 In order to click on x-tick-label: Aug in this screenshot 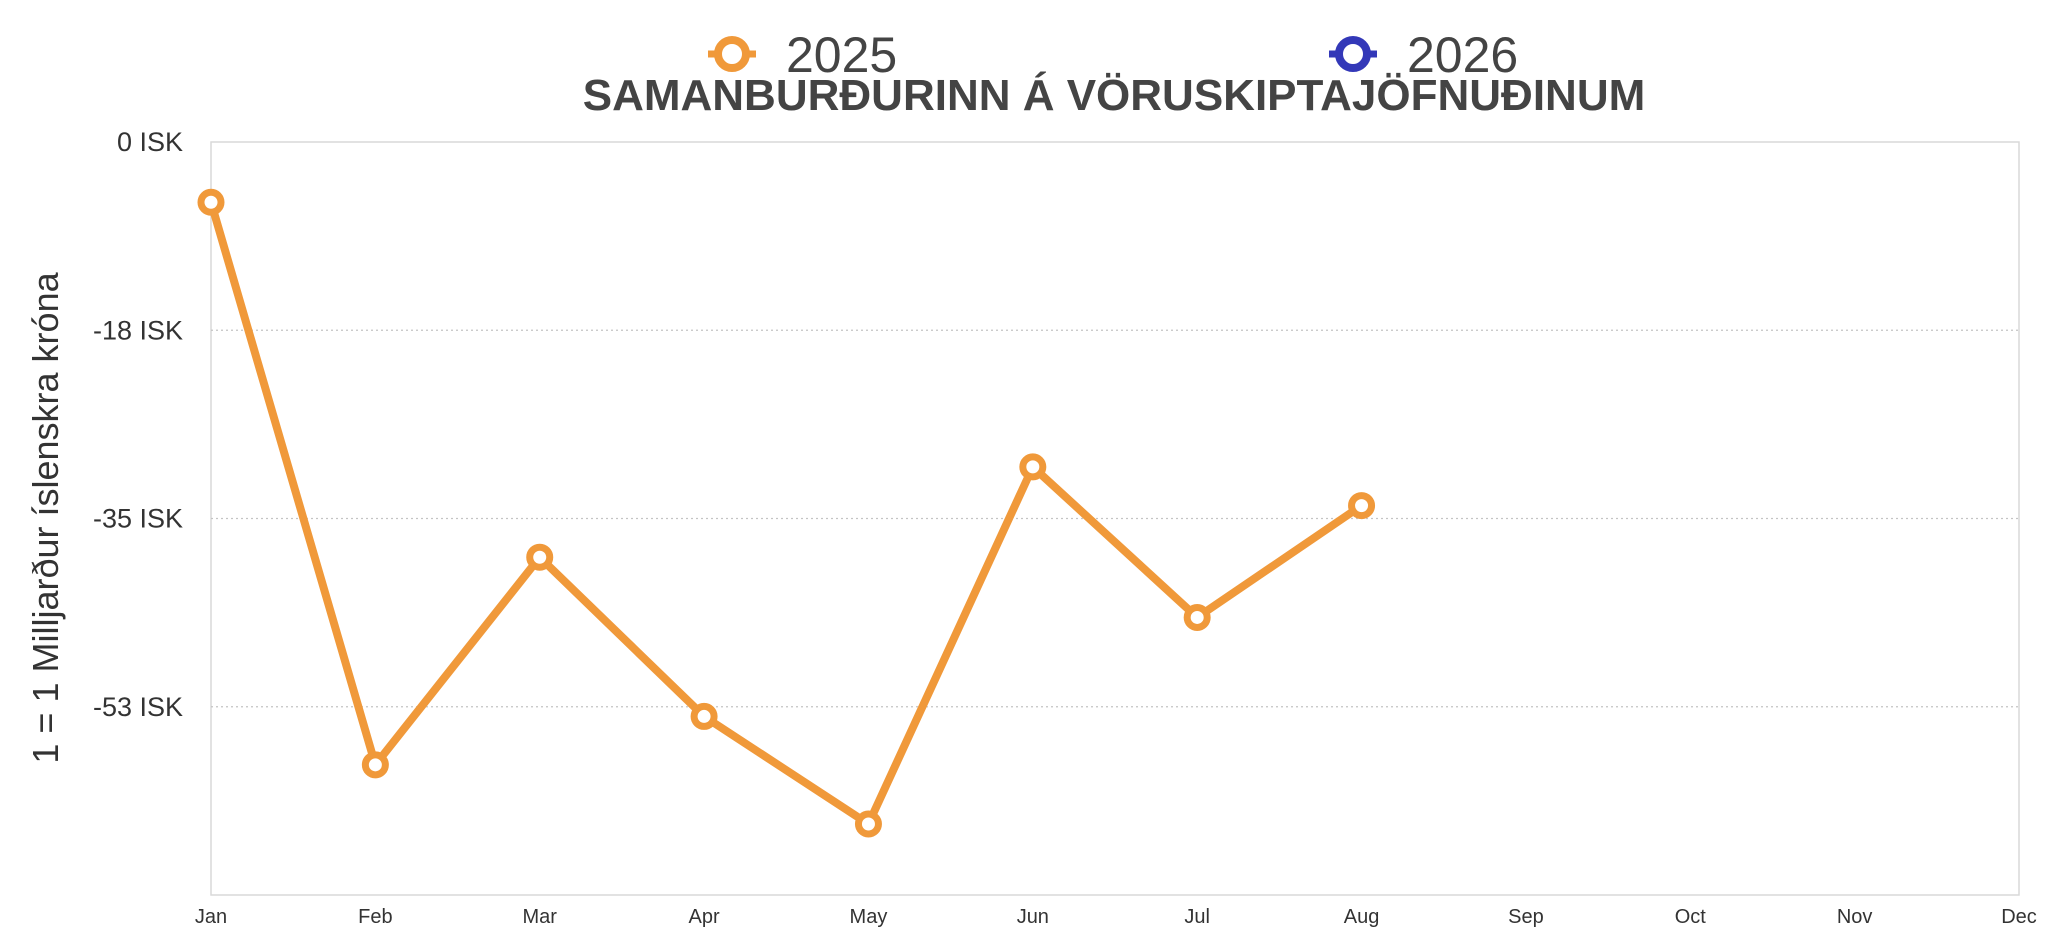, I will do `click(1362, 917)`.